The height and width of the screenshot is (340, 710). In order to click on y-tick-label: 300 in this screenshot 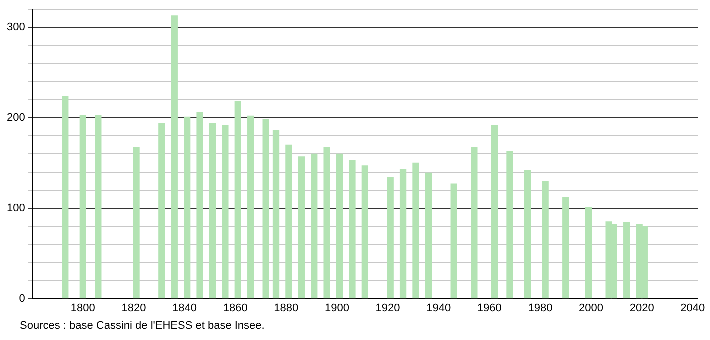, I will do `click(16, 28)`.